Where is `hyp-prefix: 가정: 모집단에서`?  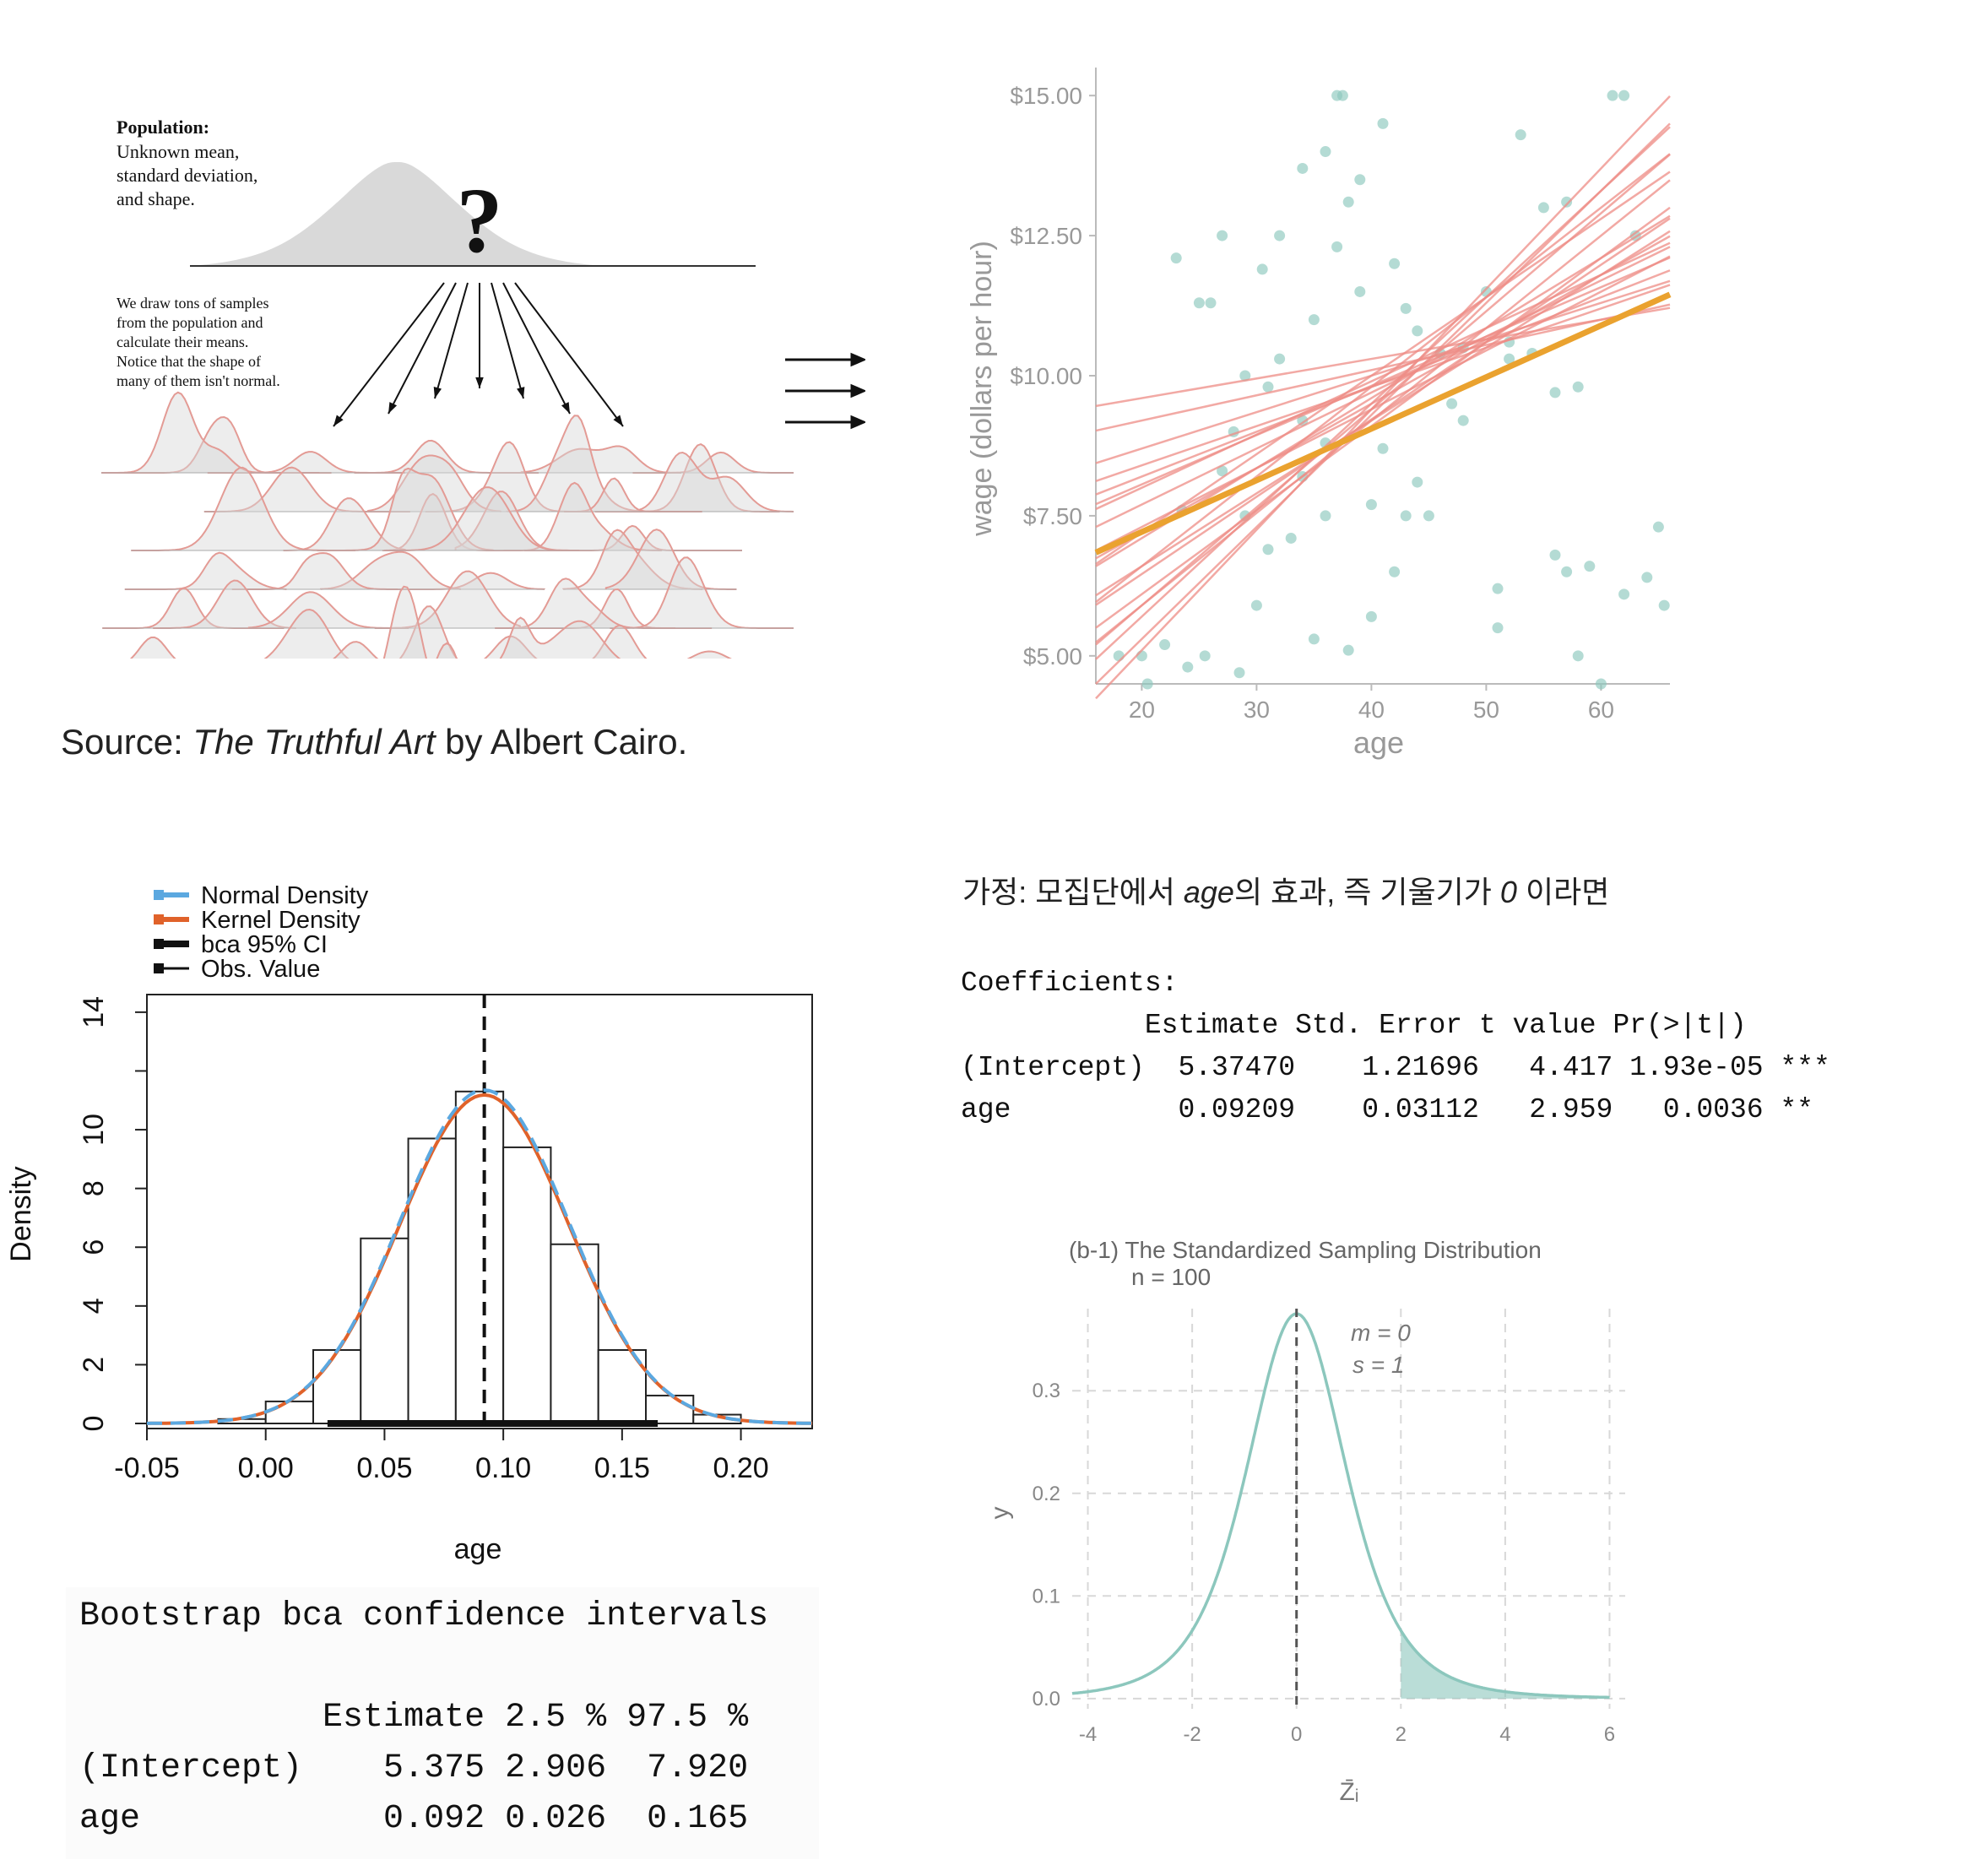
hyp-prefix: 가정: 모집단에서 is located at coordinates (1073, 892).